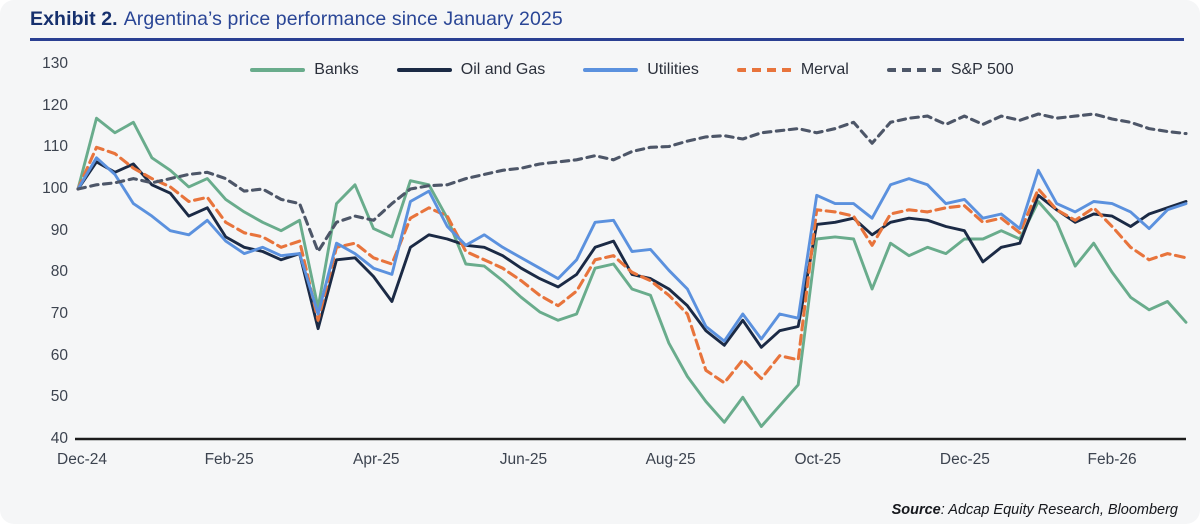 Image resolution: width=1200 pixels, height=524 pixels. Describe the element at coordinates (336, 69) in the screenshot. I see `legend-label: Banks` at that location.